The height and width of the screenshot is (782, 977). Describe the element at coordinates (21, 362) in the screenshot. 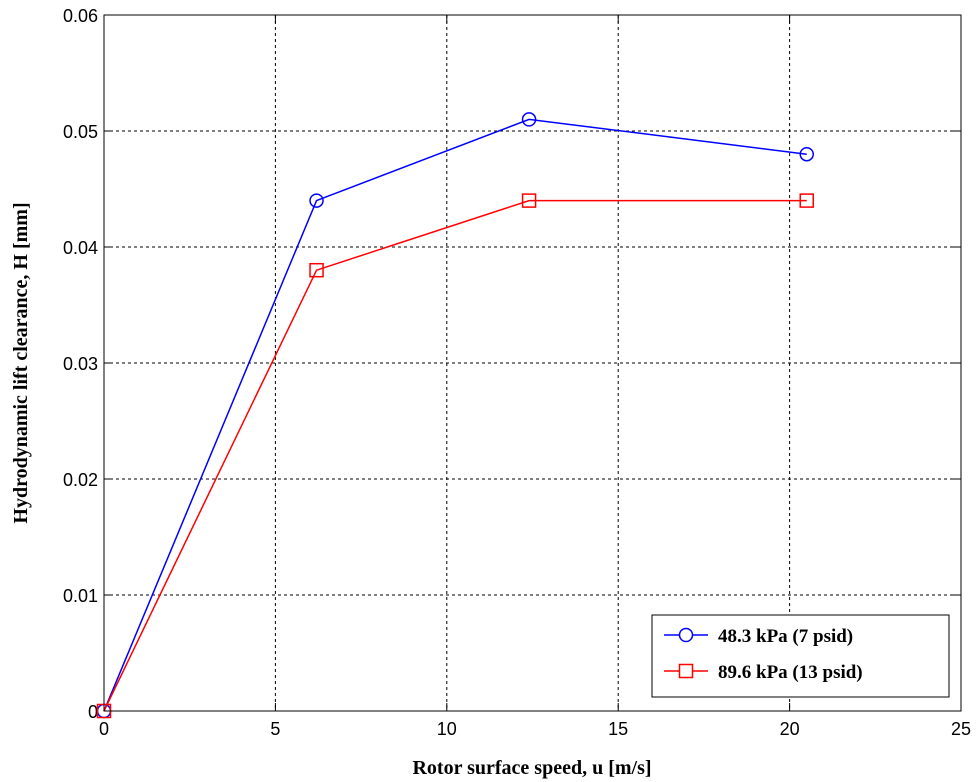

I see `y-axis-label: Hydrodynamic lift clearance, H [mm]` at that location.